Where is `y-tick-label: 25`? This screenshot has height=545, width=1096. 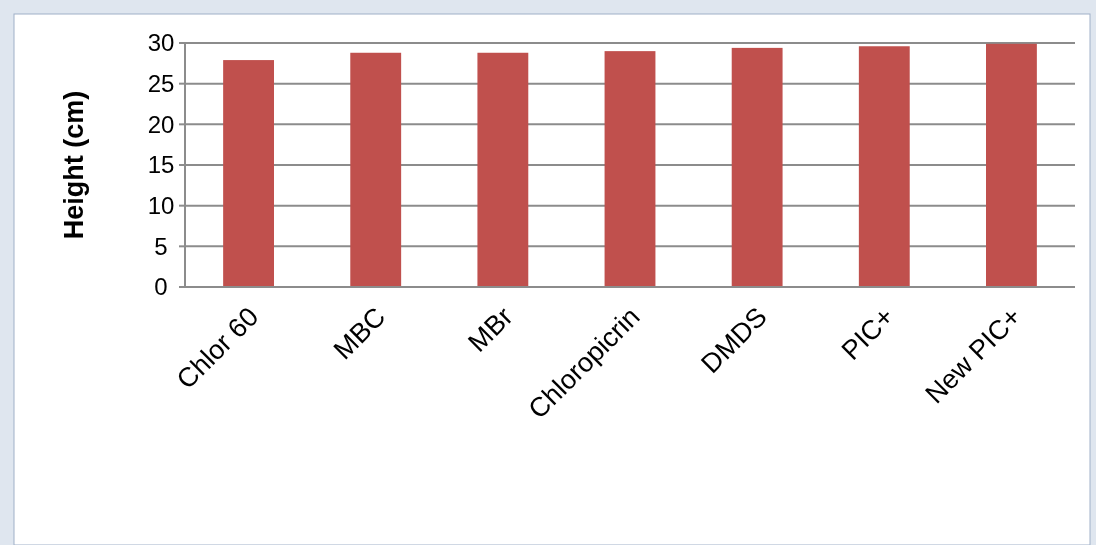
y-tick-label: 25 is located at coordinates (161, 84).